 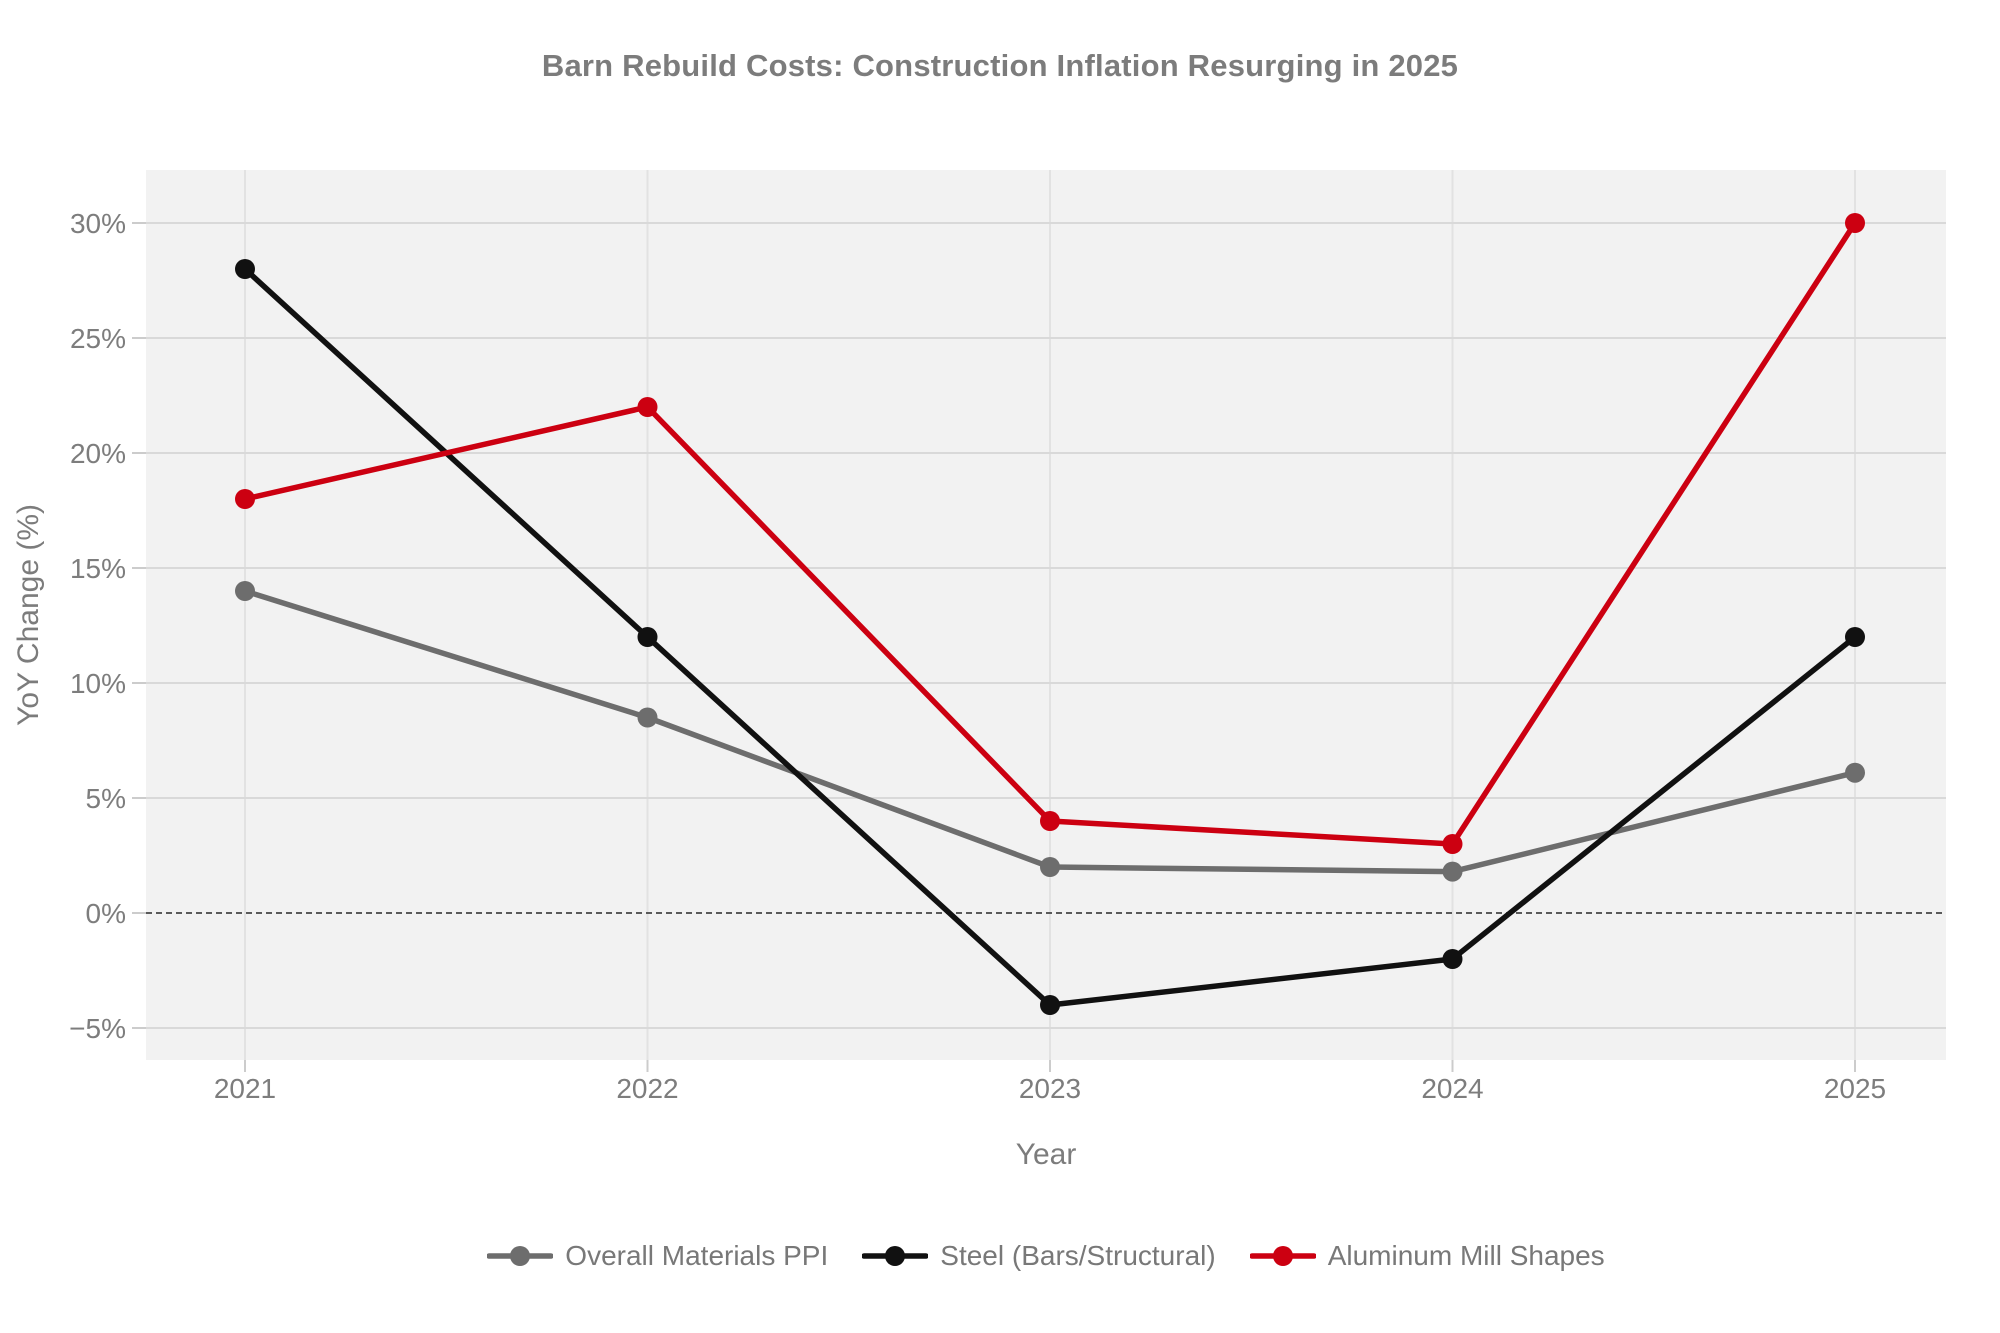 What do you see at coordinates (1078, 1255) in the screenshot?
I see `legend-label: Steel (Bars/Structural)` at bounding box center [1078, 1255].